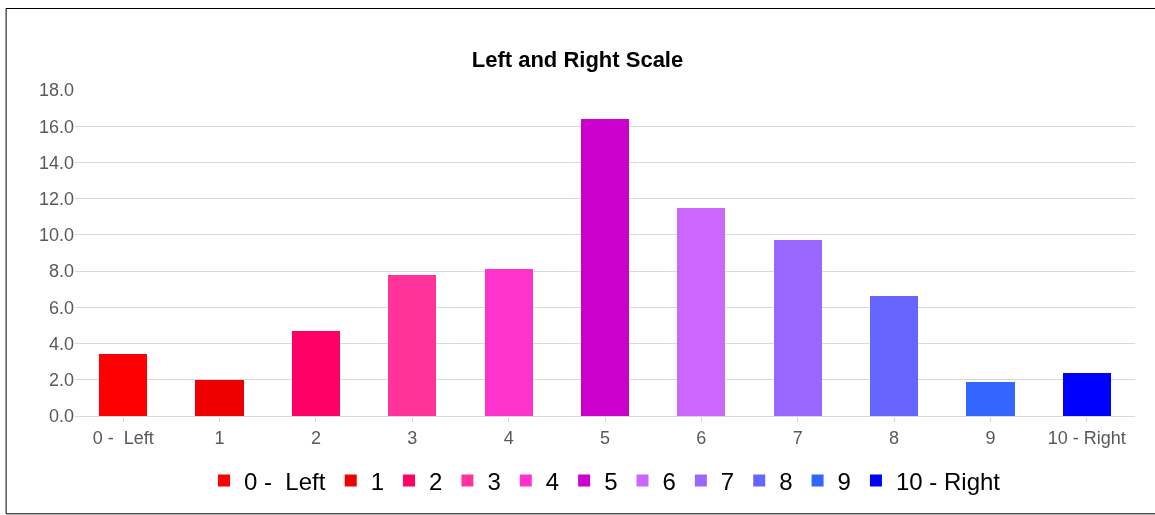 This screenshot has height=515, width=1155. What do you see at coordinates (61, 343) in the screenshot?
I see `y-tick-label: 4.0` at bounding box center [61, 343].